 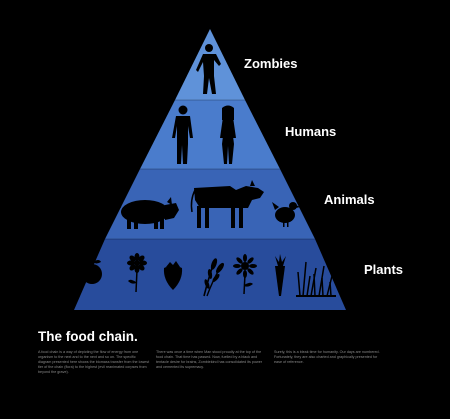 What do you see at coordinates (210, 134) in the screenshot?
I see `tier-humans-band` at bounding box center [210, 134].